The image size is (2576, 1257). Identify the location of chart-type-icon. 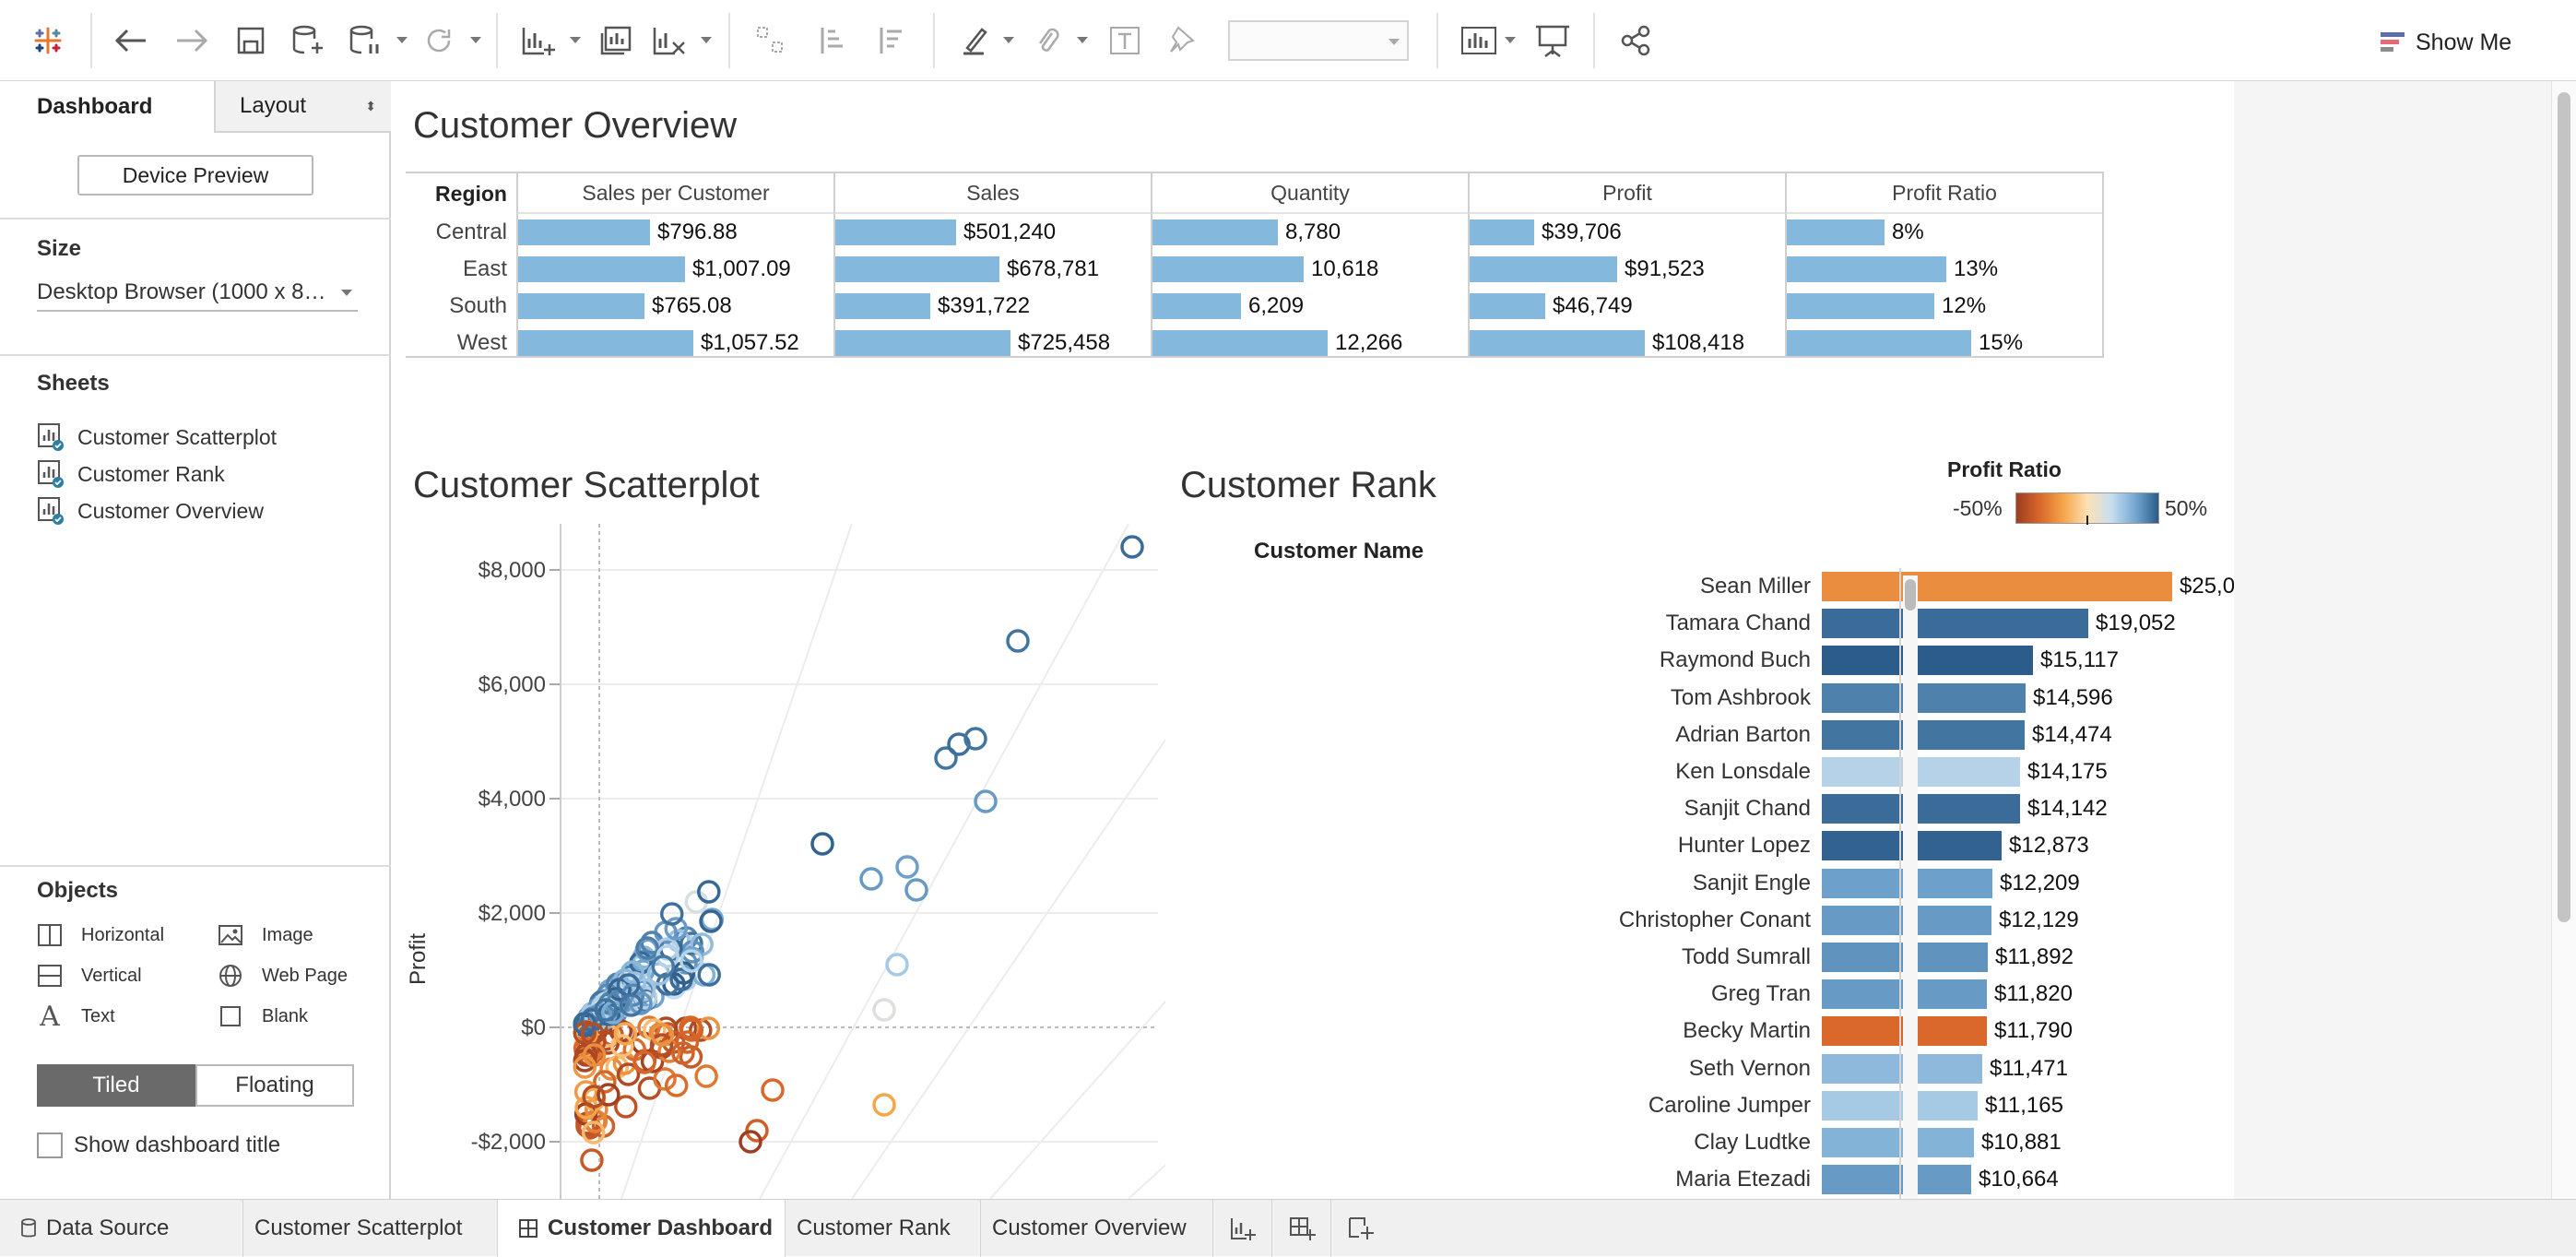
(1479, 40).